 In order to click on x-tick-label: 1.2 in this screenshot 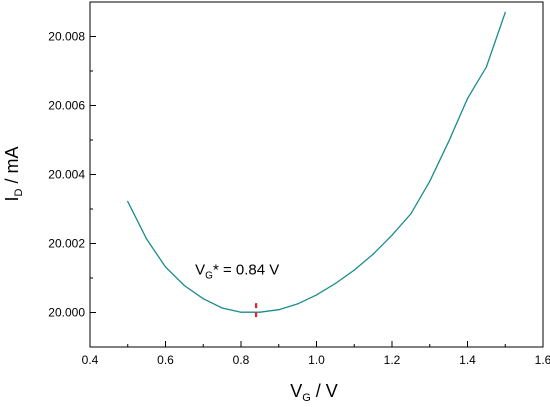, I will do `click(392, 360)`.